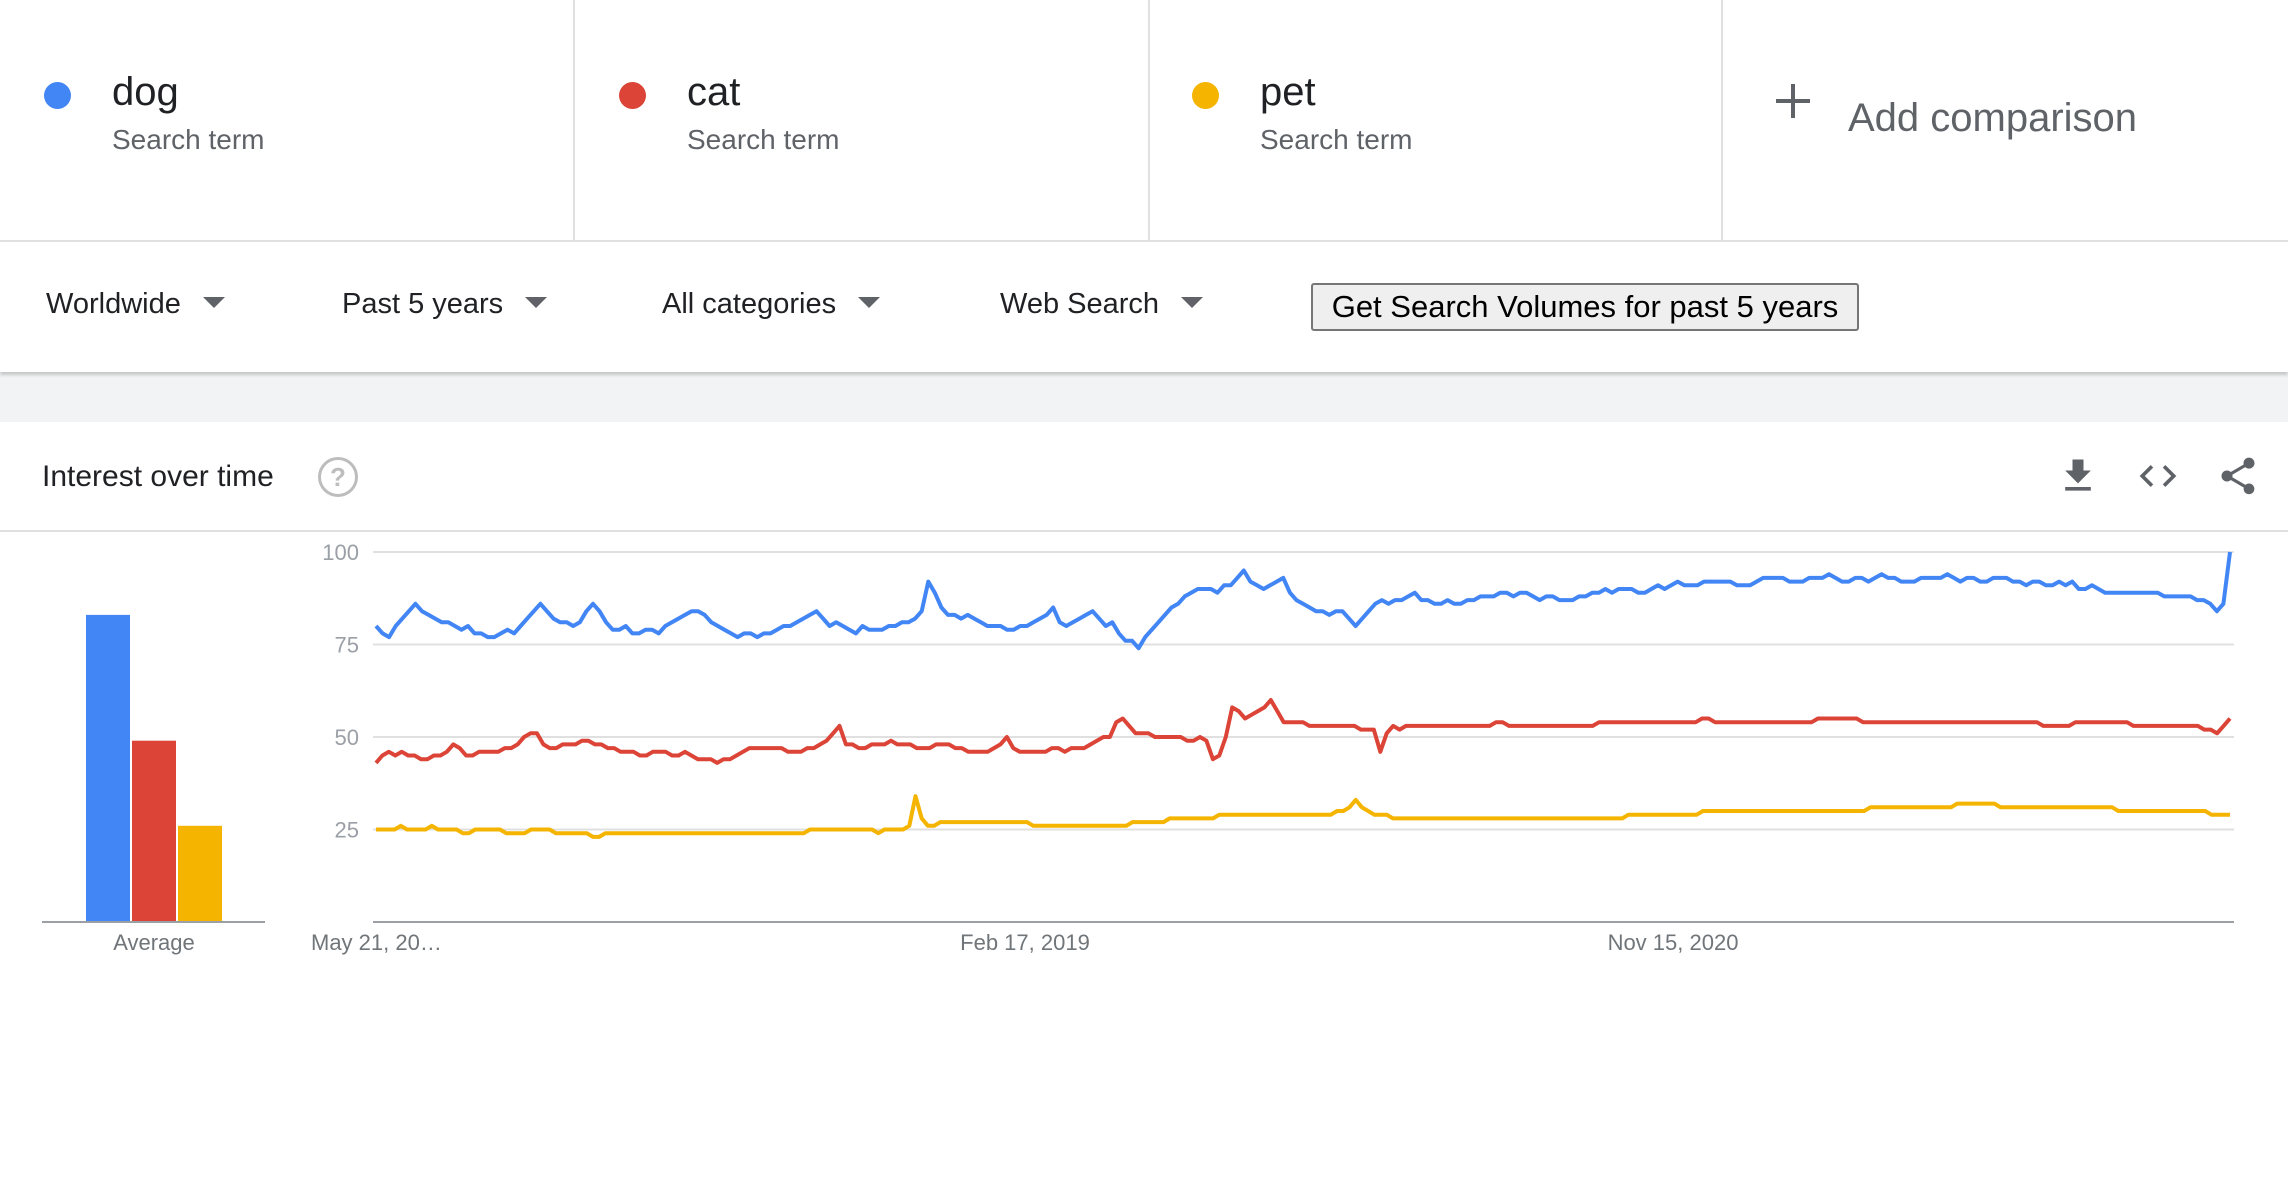 The height and width of the screenshot is (1194, 2288). Describe the element at coordinates (113, 304) in the screenshot. I see `region-value: Worldwide` at that location.